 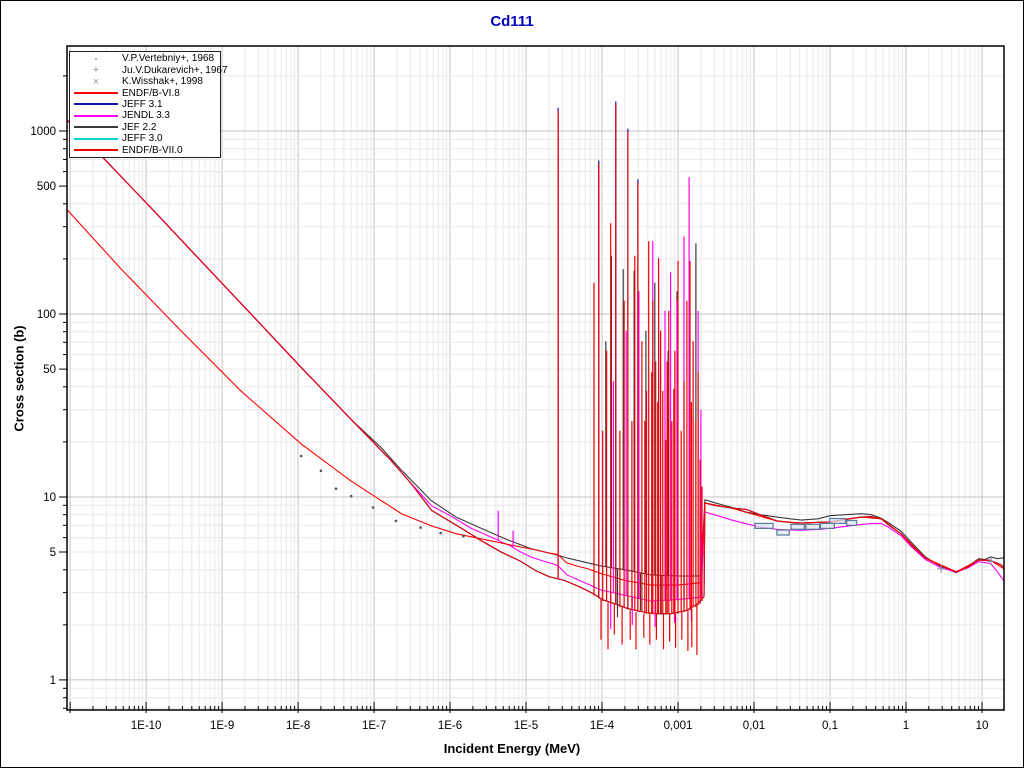 I want to click on svg-text: 1E-6, so click(x=450, y=726).